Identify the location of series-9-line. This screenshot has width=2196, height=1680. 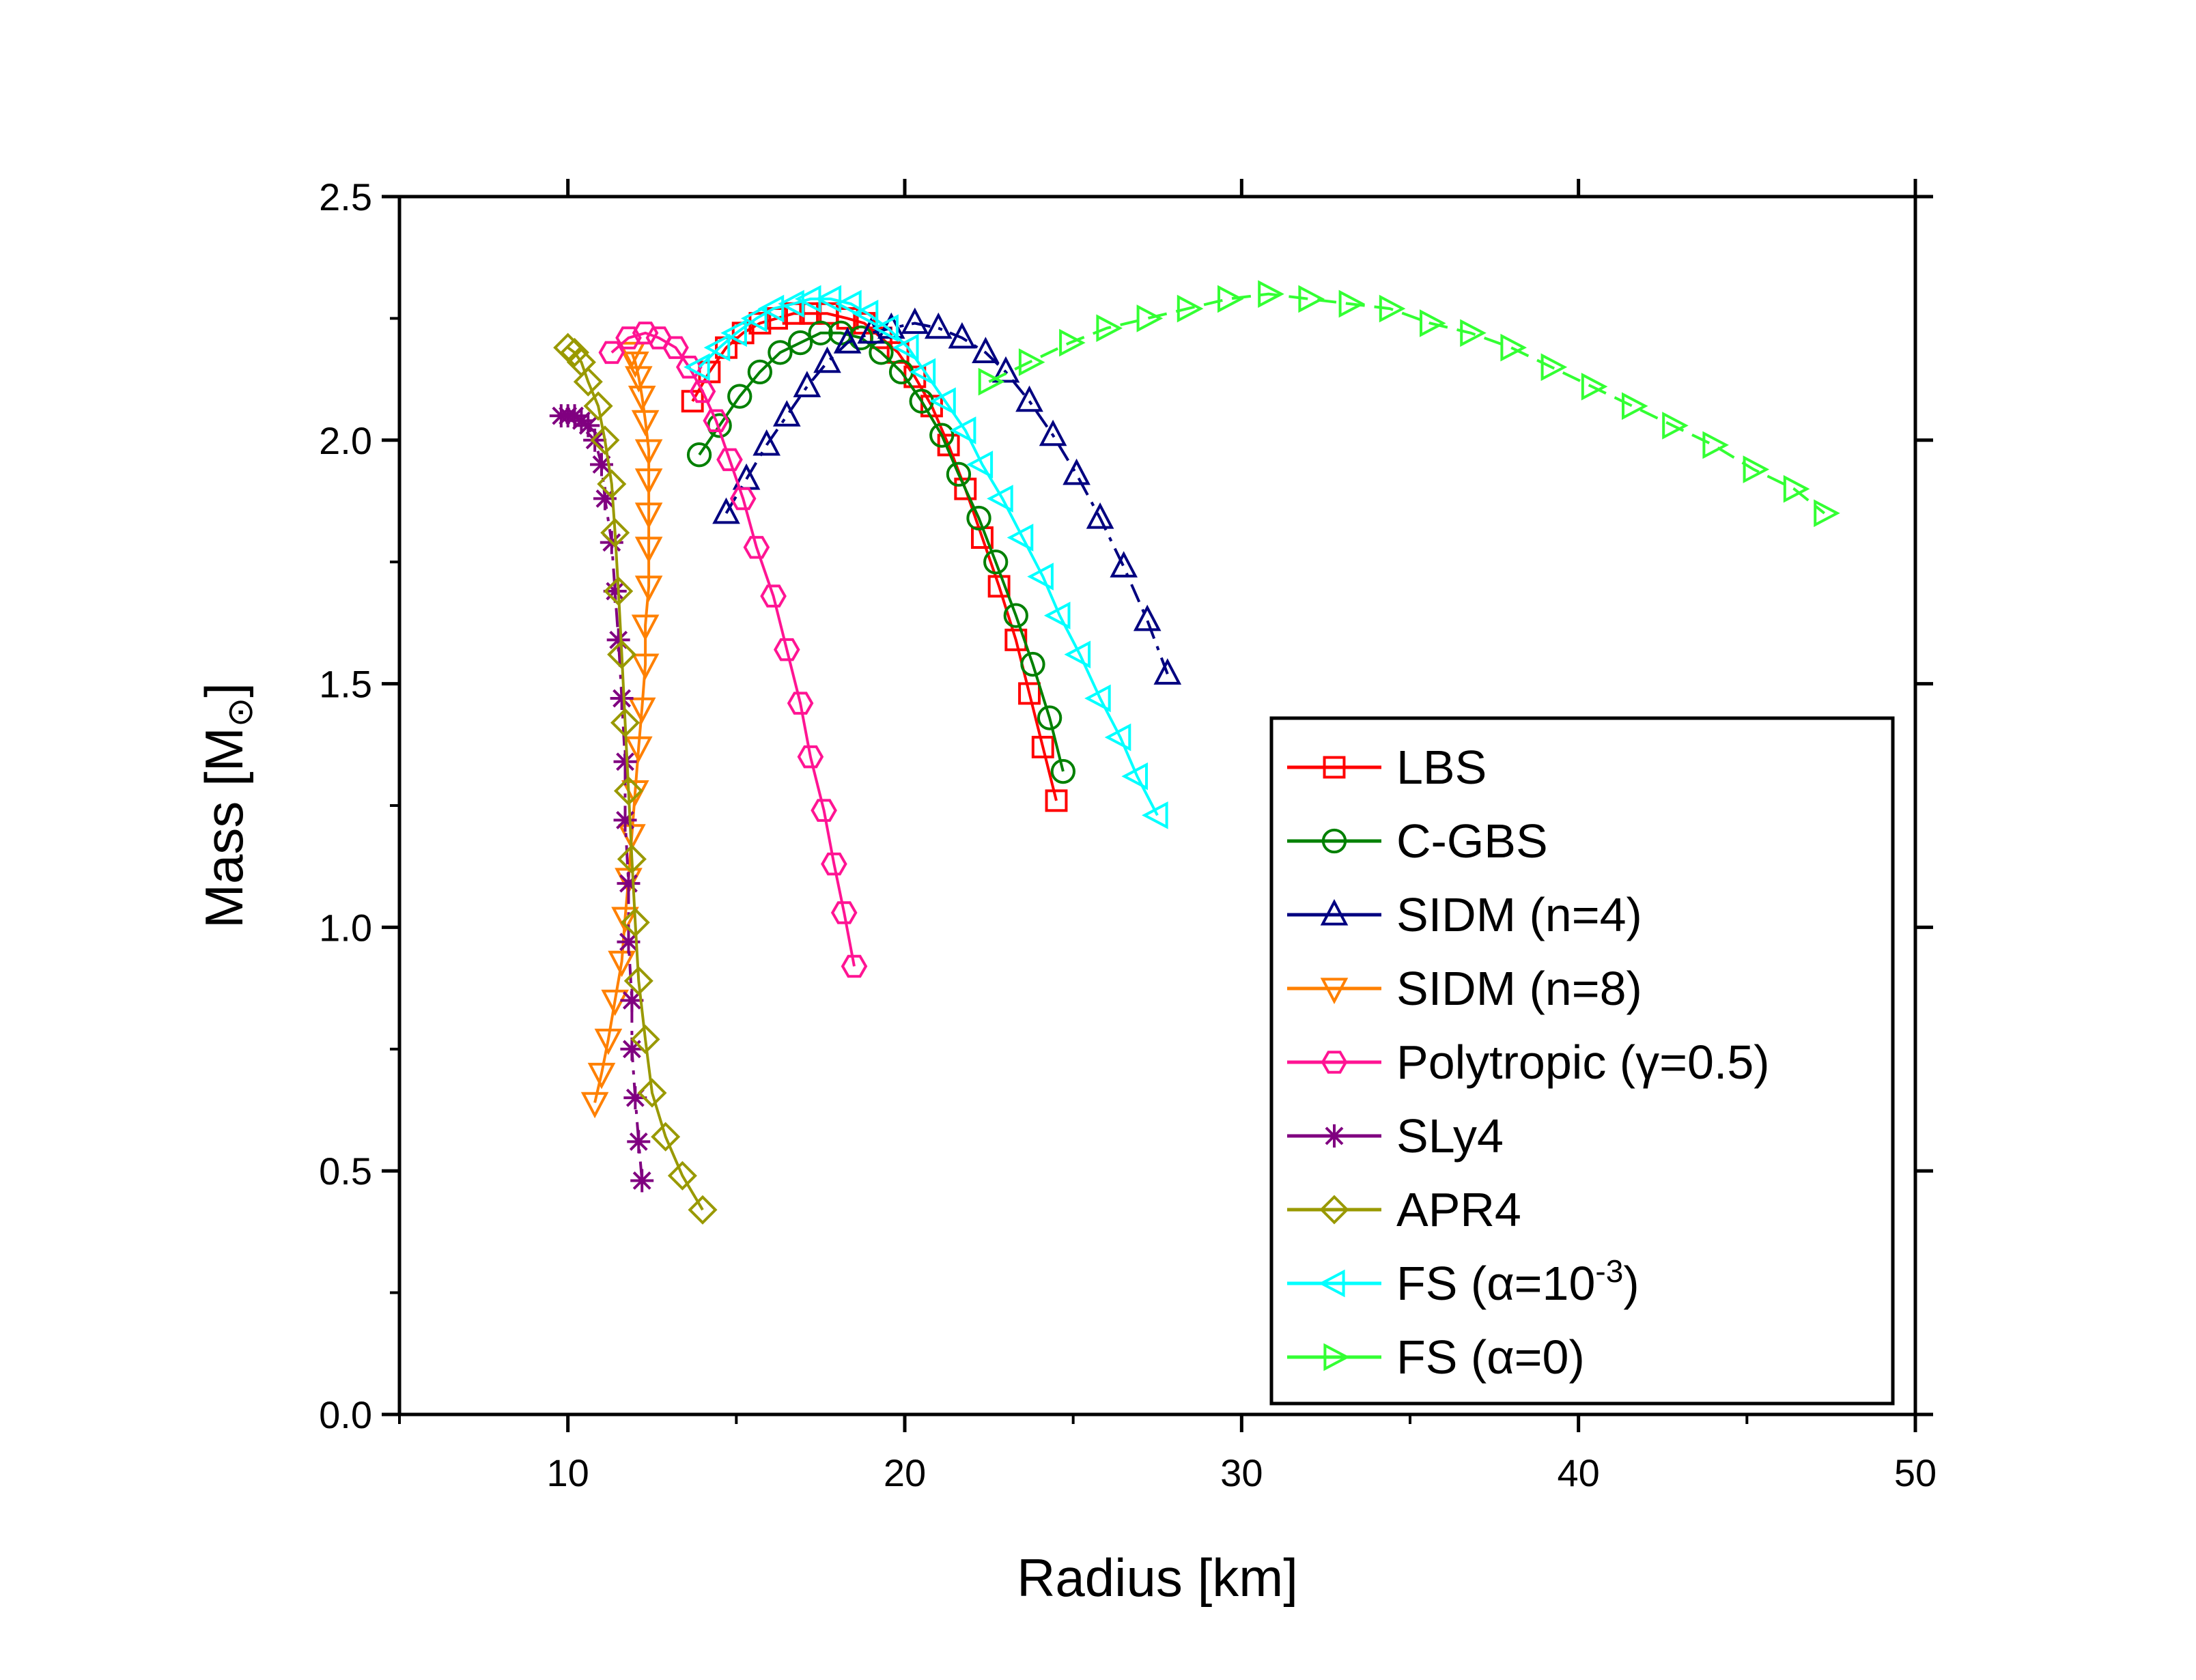
(1407, 403).